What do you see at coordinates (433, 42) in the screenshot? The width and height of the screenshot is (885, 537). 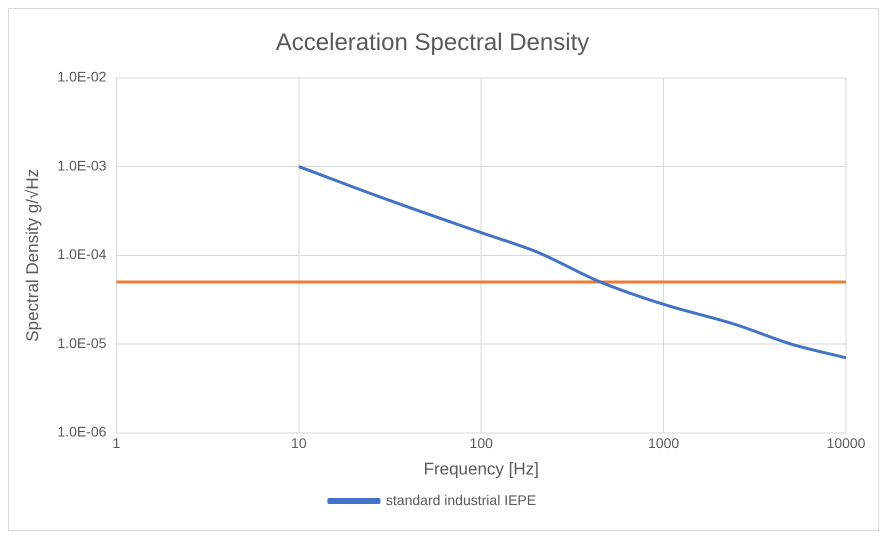 I see `chart-title: Acceleration Spectral Density` at bounding box center [433, 42].